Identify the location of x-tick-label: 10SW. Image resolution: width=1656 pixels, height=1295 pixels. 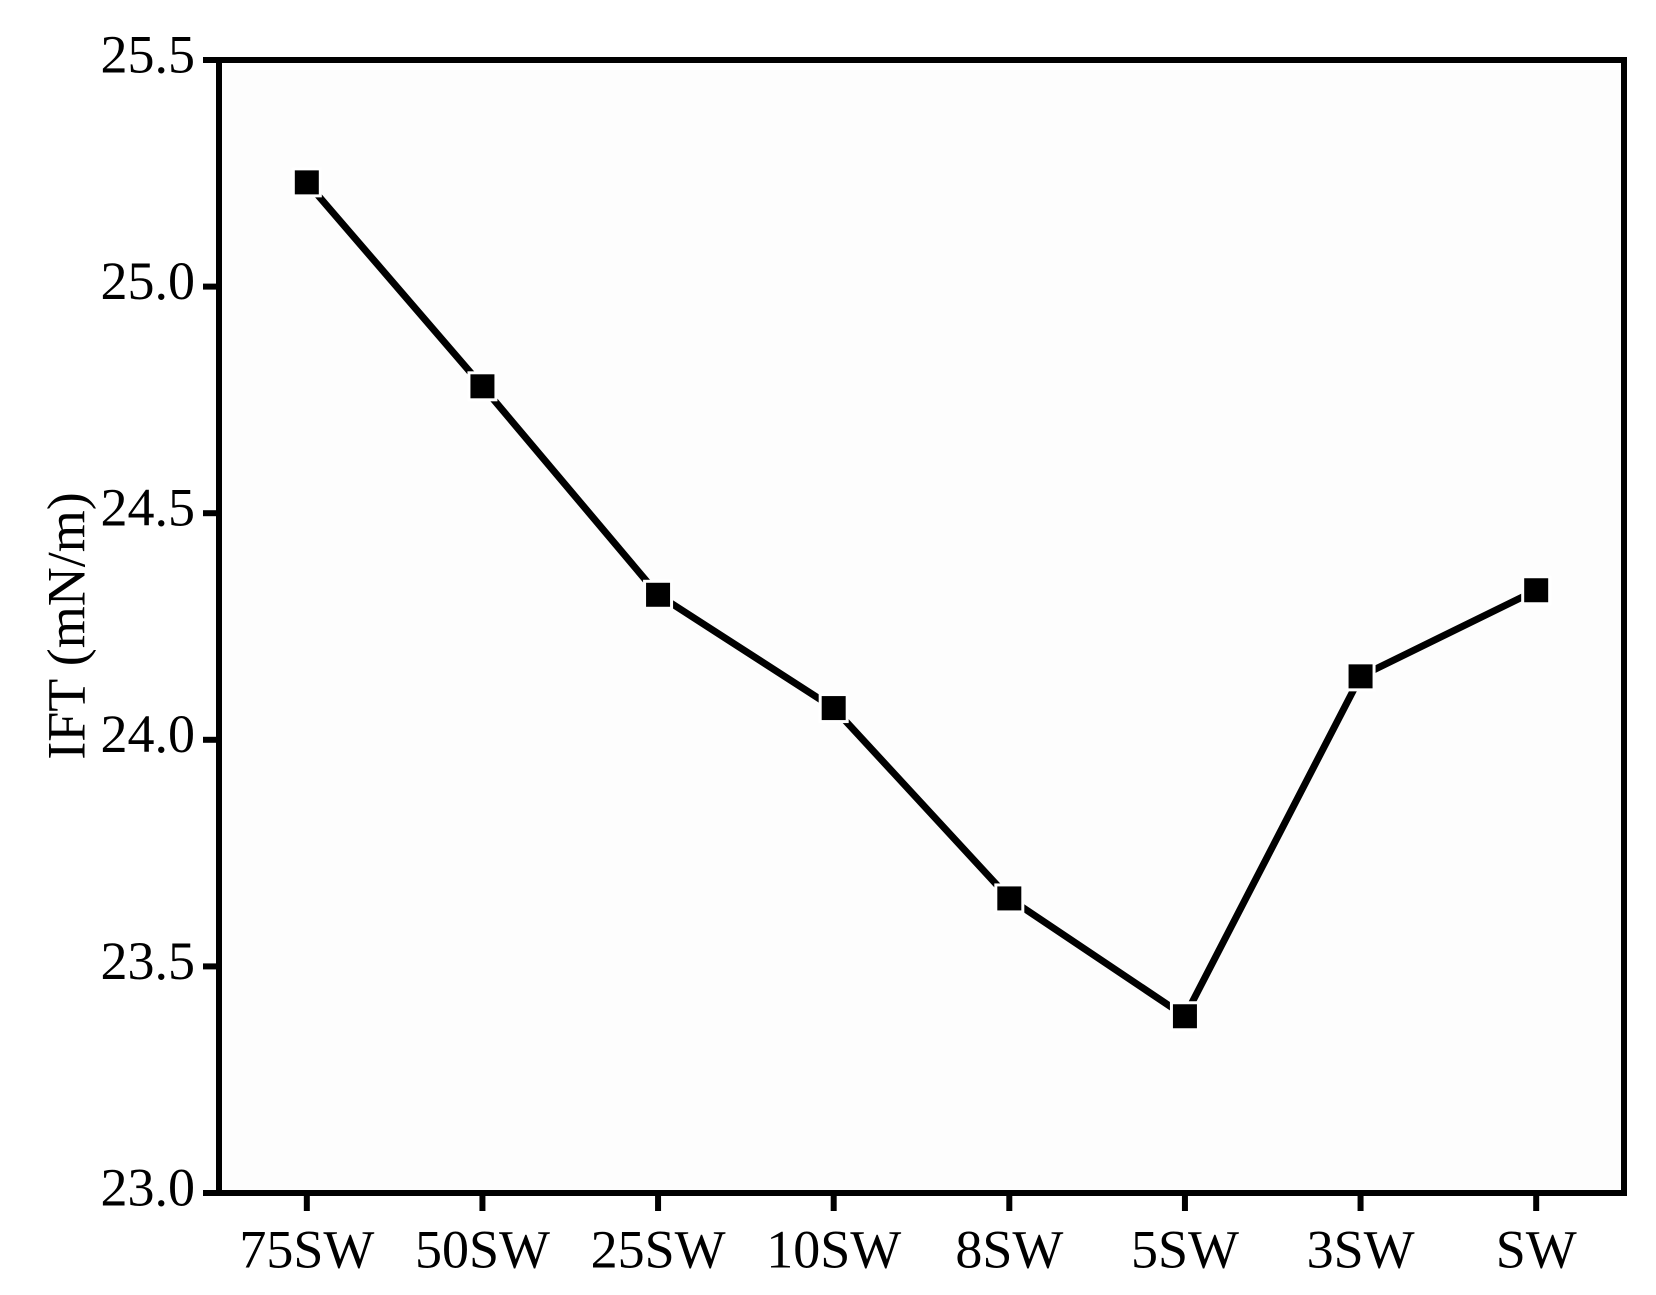
(833, 1249).